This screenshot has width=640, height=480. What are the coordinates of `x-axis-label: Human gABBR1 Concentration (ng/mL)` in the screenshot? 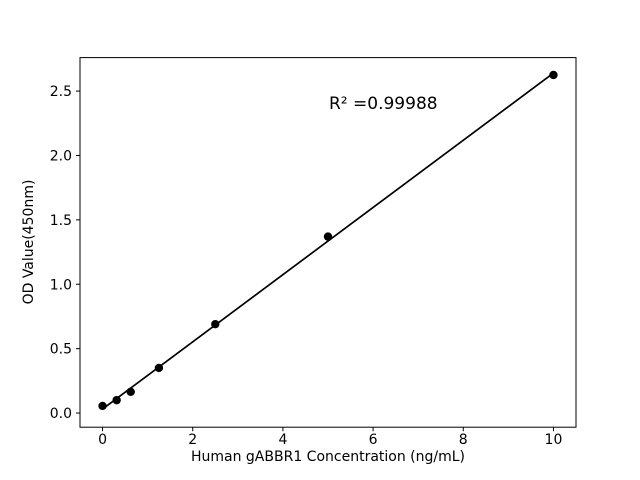 It's located at (328, 457).